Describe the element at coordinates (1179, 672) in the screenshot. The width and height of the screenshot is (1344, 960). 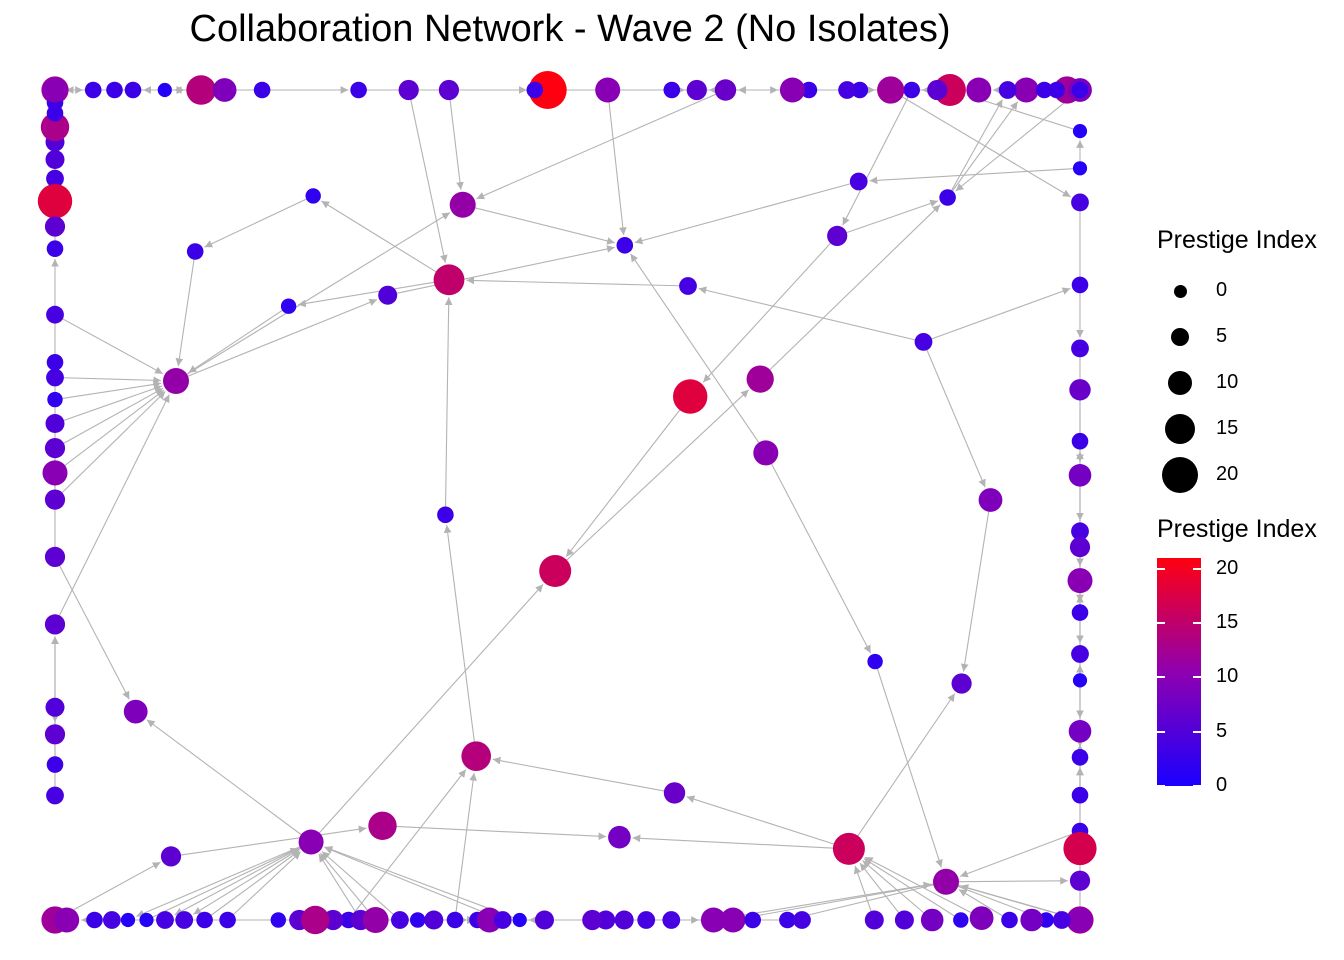
I see `color-bar` at that location.